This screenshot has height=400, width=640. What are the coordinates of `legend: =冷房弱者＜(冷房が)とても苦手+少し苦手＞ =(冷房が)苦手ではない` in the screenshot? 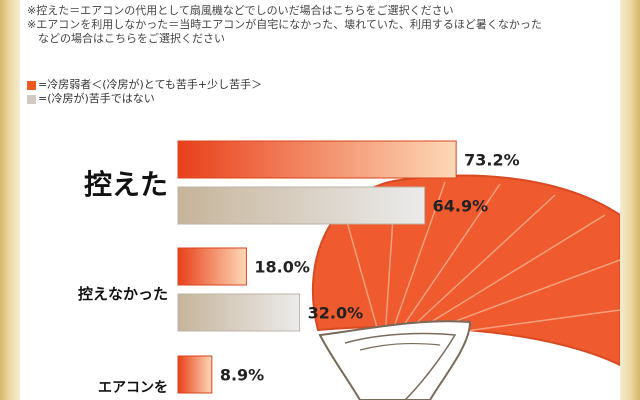 It's located at (144, 92).